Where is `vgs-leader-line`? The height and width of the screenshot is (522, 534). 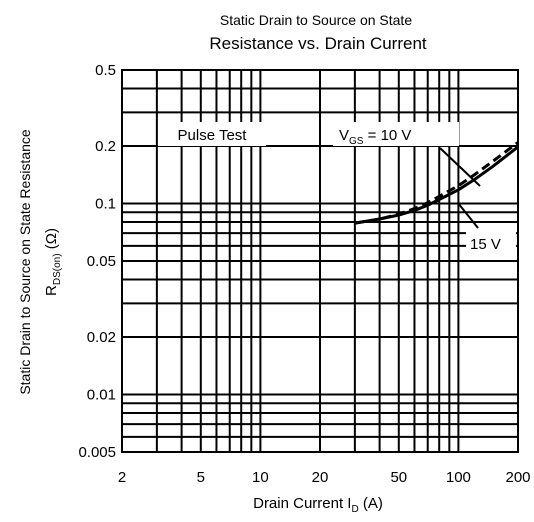
vgs-leader-line is located at coordinates (460, 167).